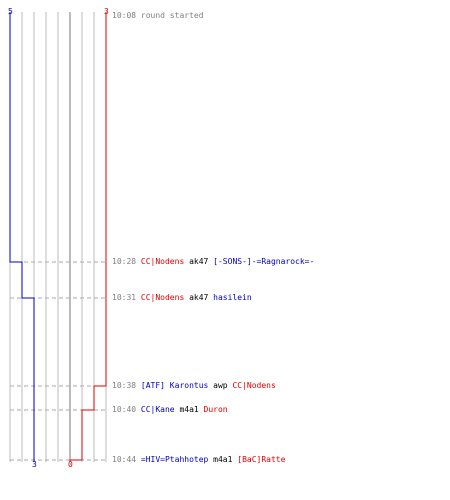 This screenshot has width=450, height=500. Describe the element at coordinates (220, 385) in the screenshot. I see `event-text: awp` at that location.